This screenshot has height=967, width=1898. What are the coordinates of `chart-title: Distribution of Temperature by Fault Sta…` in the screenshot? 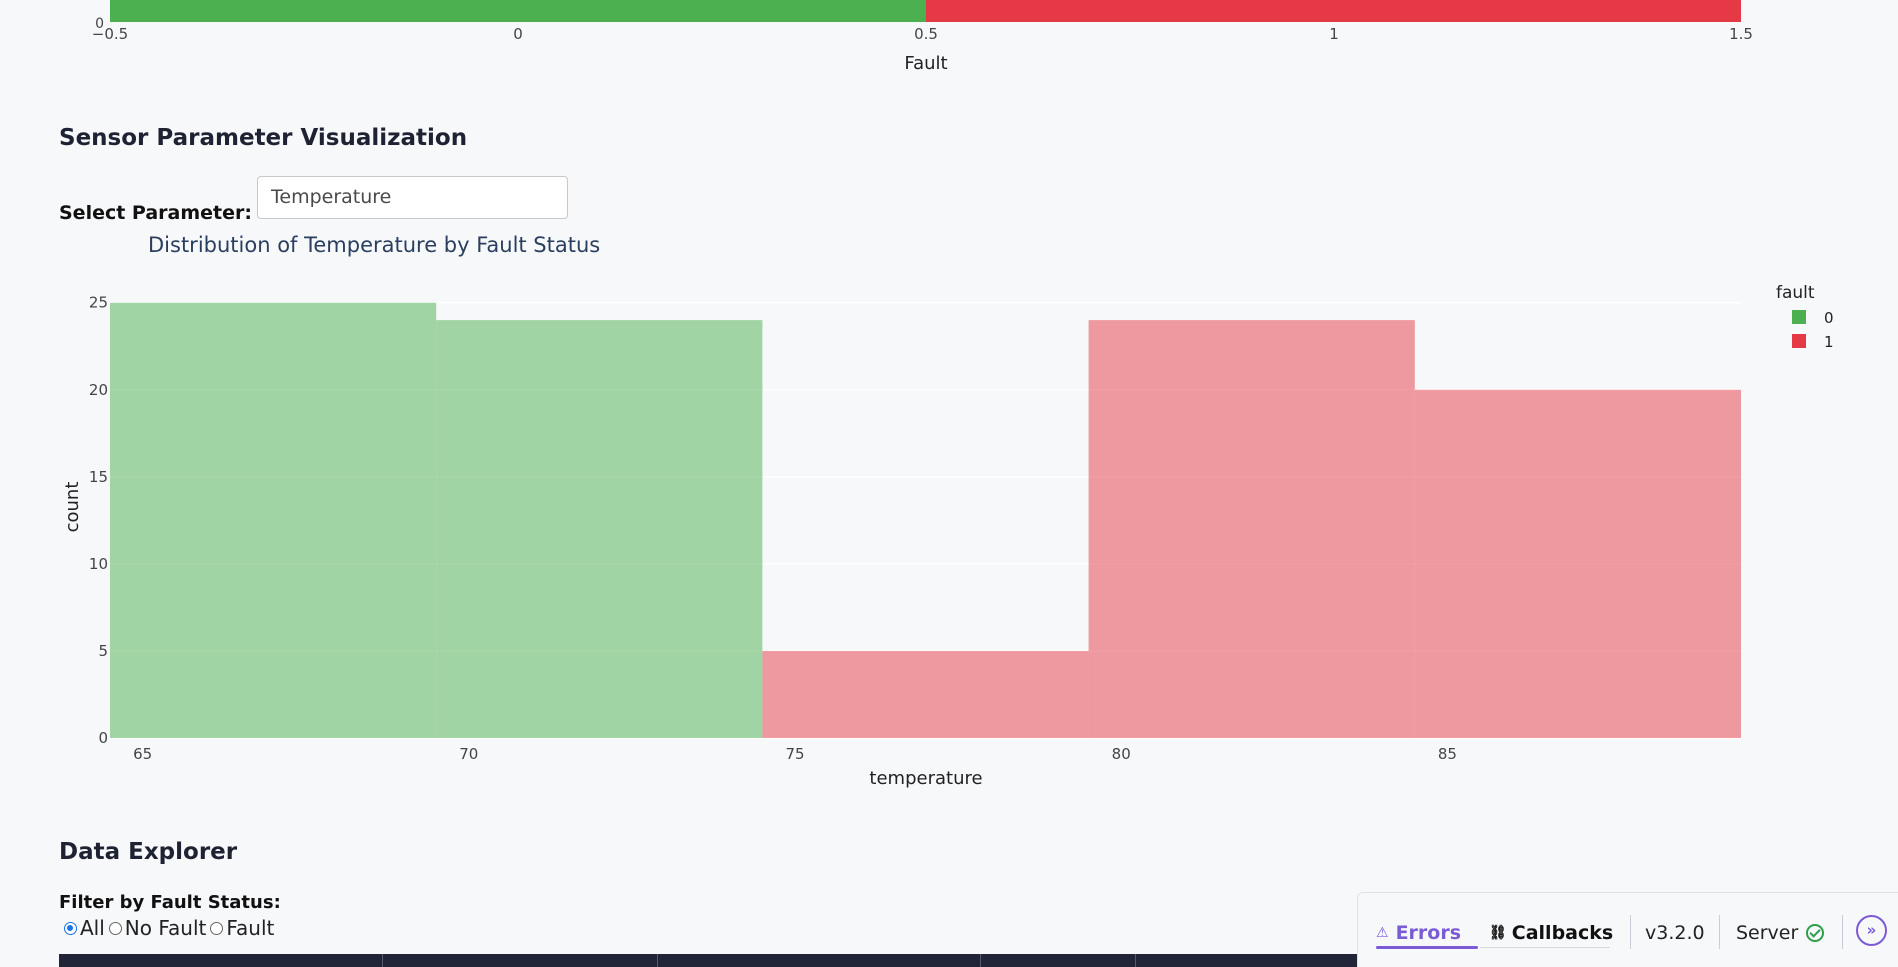 It's located at (374, 245).